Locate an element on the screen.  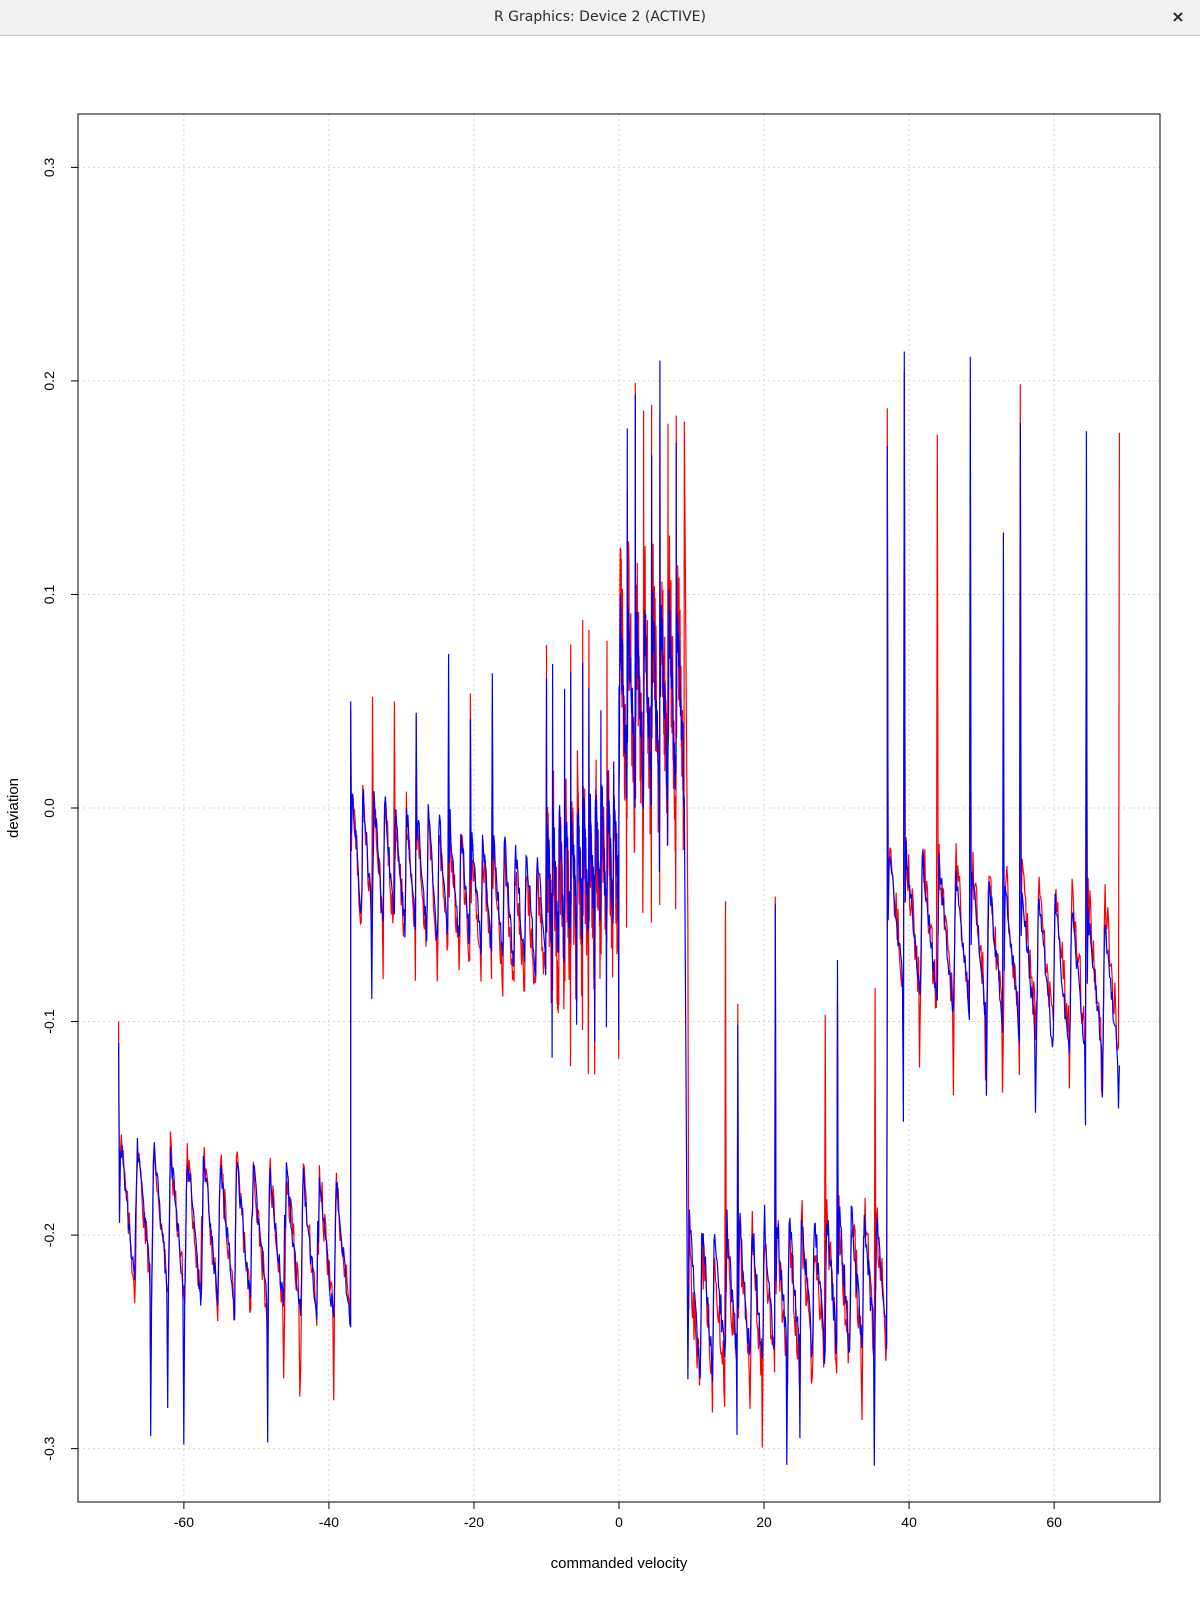
y-tick-label: 0.0 is located at coordinates (49, 808).